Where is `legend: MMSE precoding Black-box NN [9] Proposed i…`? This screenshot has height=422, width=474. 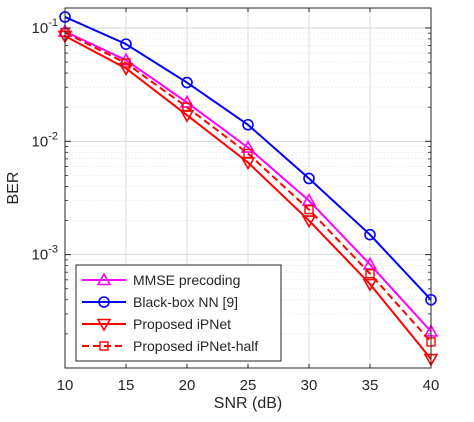 legend: MMSE precoding Black-box NN [9] Proposed i… is located at coordinates (178, 313).